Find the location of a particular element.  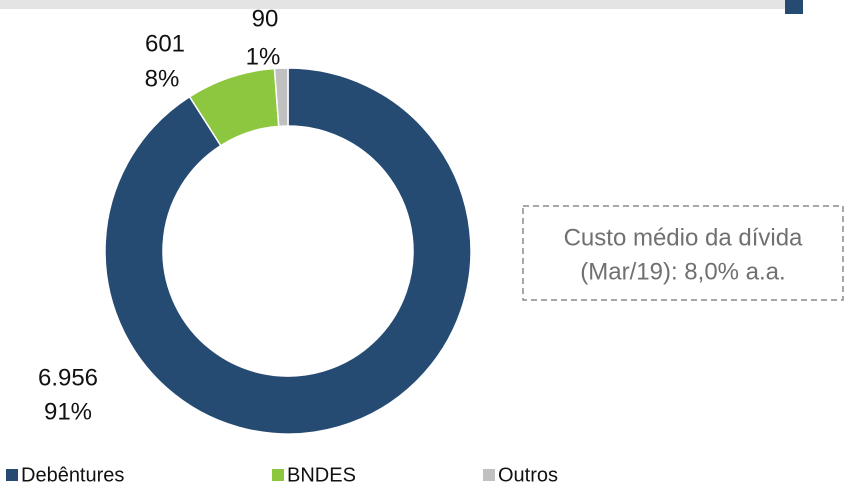

header-bar is located at coordinates (392, 4).